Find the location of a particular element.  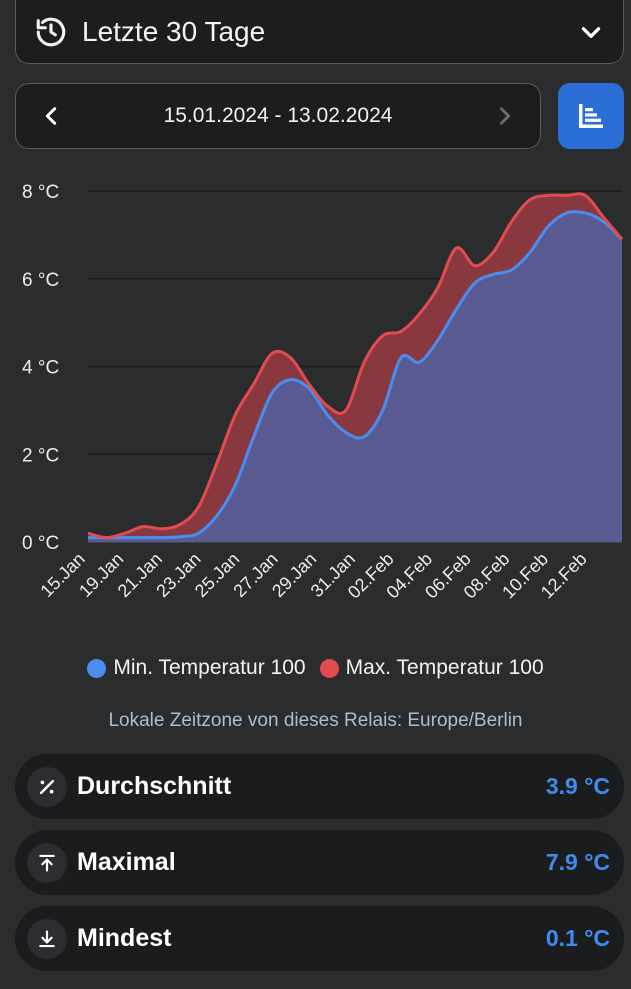

stat-average-value: 3.9 °C is located at coordinates (577, 786).